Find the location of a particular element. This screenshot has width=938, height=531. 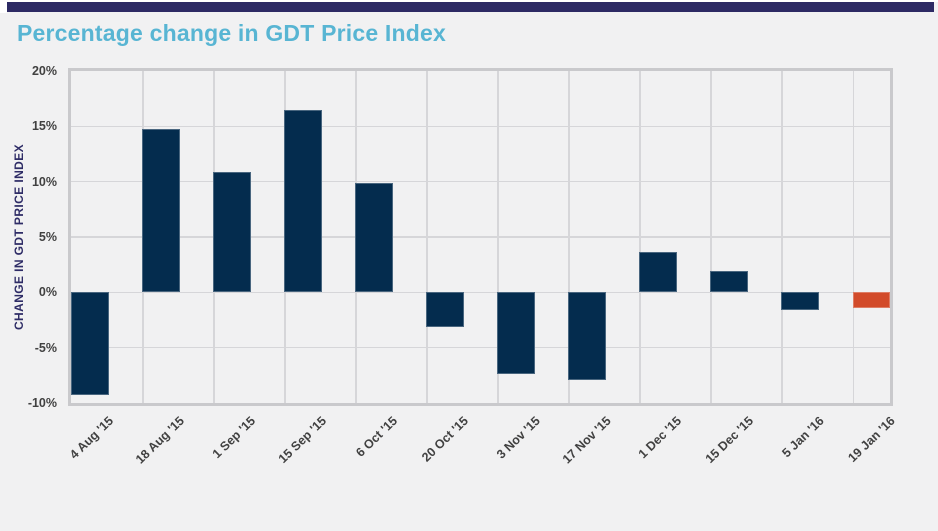

top-left-margin is located at coordinates (3, 6).